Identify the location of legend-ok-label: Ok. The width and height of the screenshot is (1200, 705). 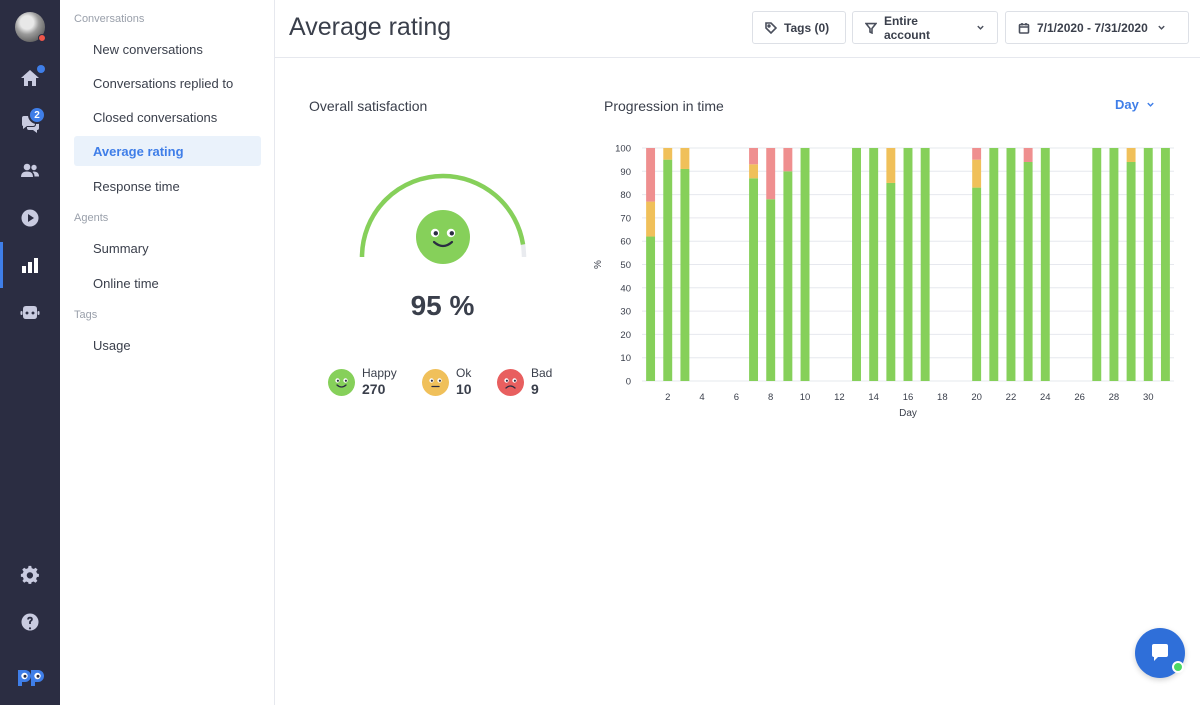
(464, 373).